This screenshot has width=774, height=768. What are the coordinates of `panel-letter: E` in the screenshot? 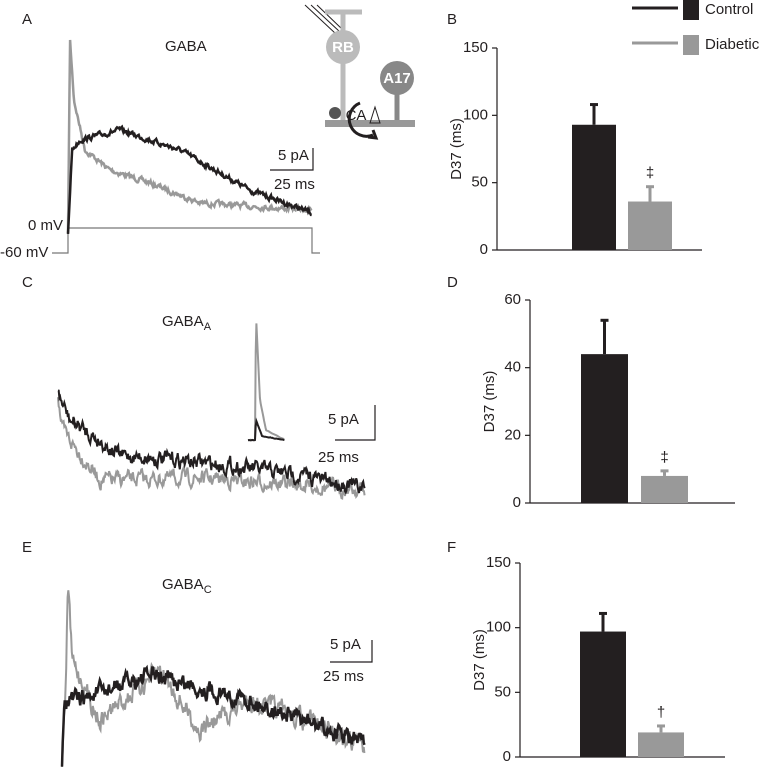 It's located at (27, 547).